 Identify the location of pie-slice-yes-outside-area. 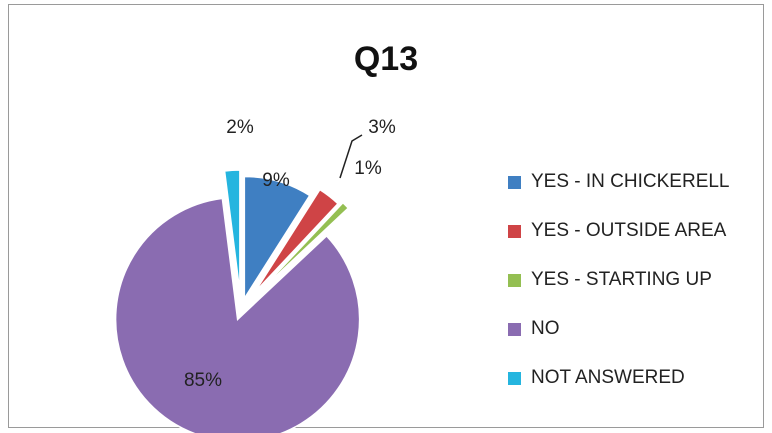
(296, 241).